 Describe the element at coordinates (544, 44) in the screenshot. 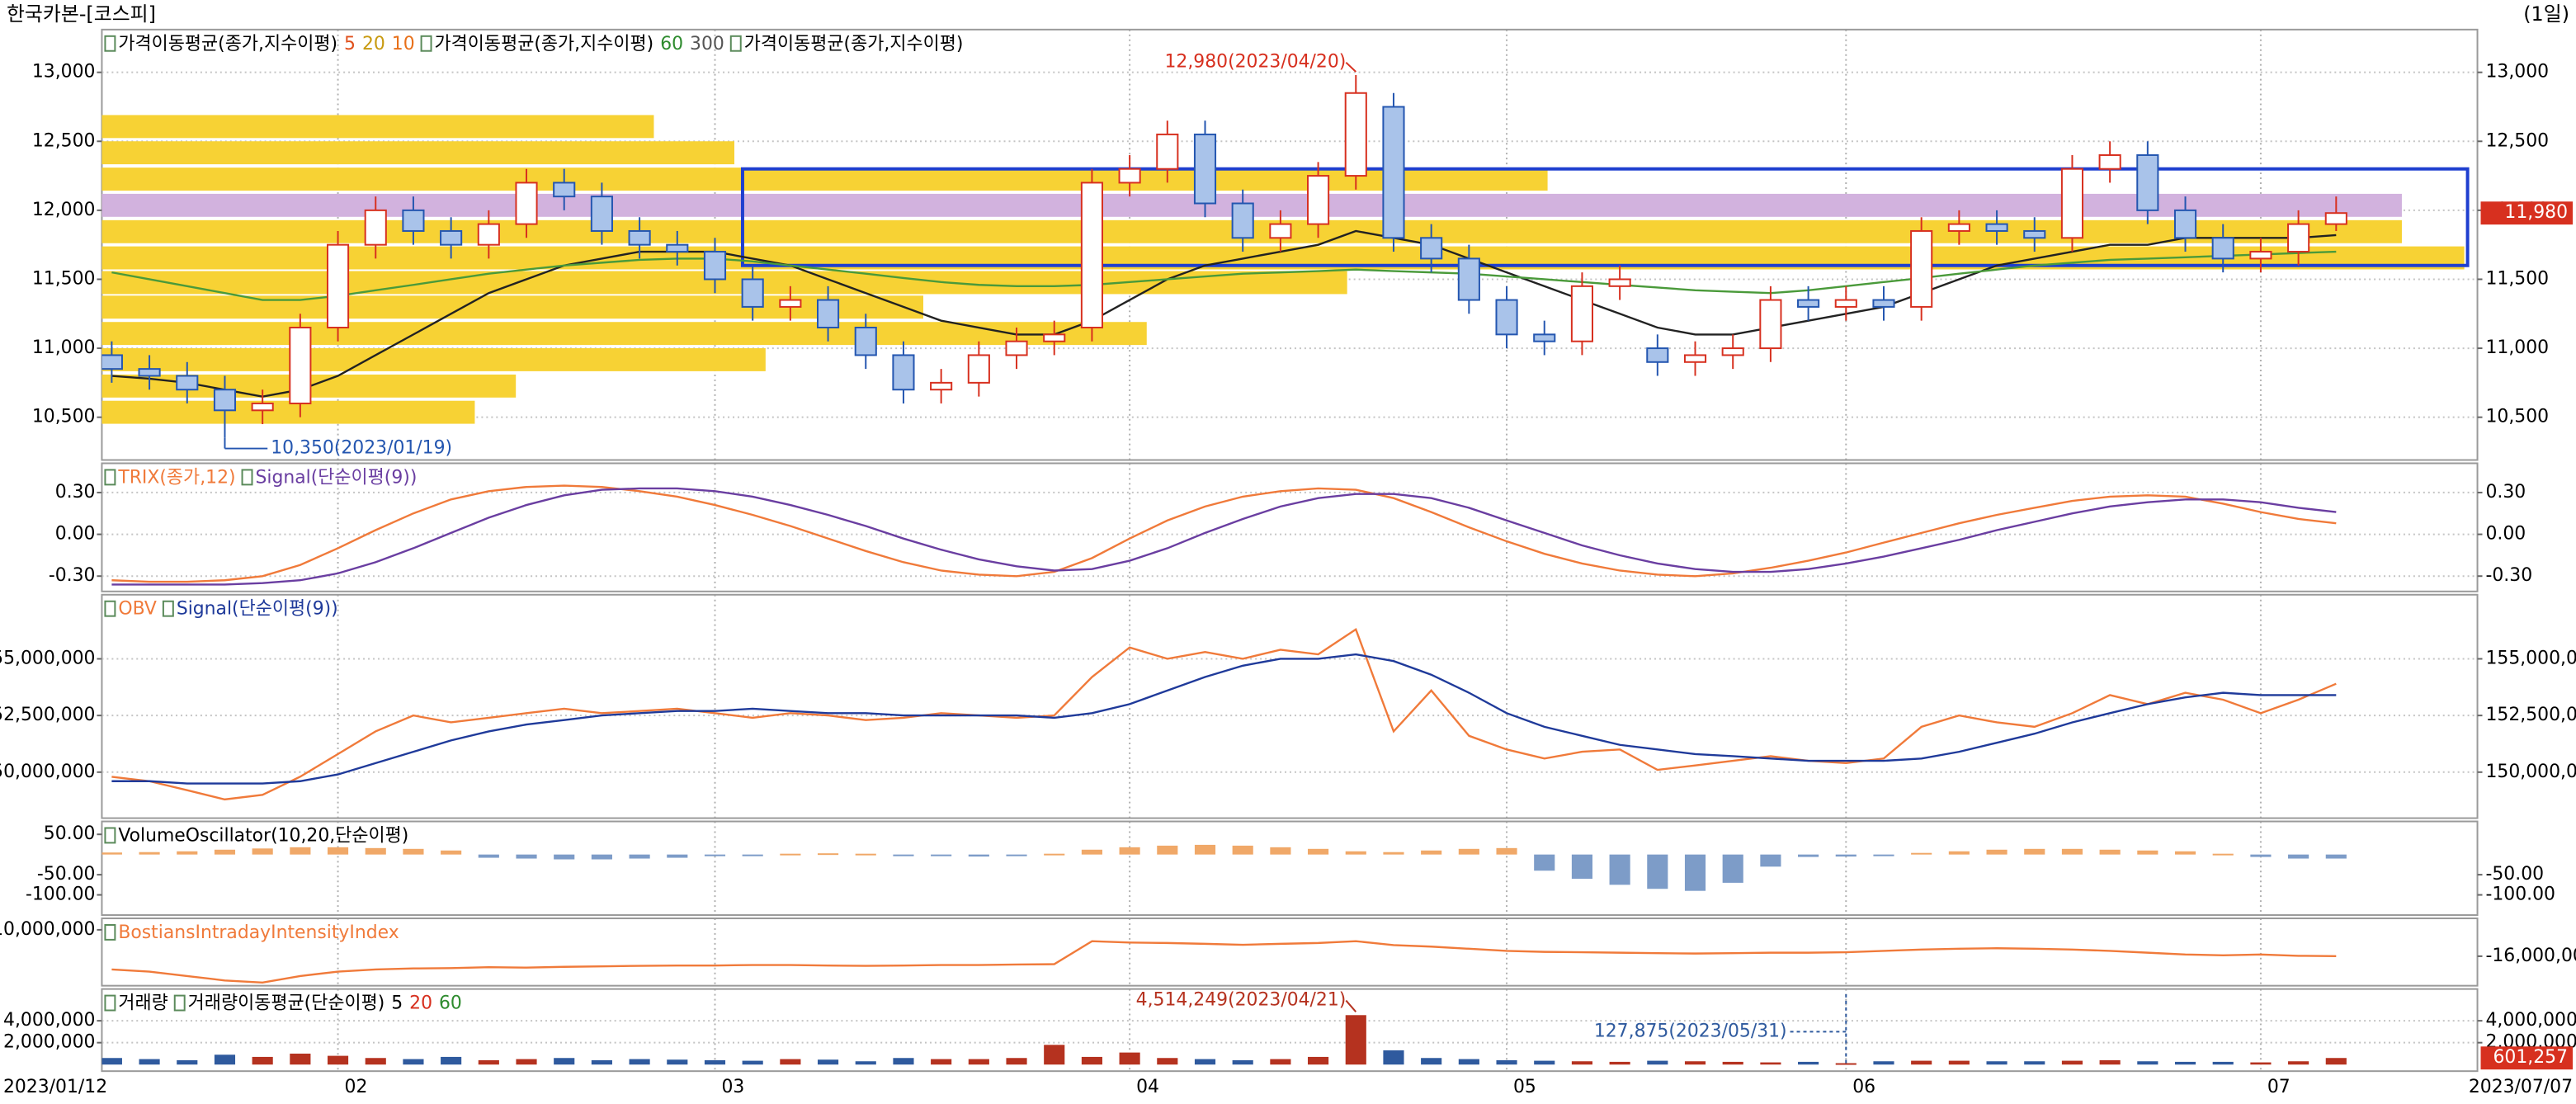

I see `legend-entry: 가격이동평균(종가,지수이평)` at that location.